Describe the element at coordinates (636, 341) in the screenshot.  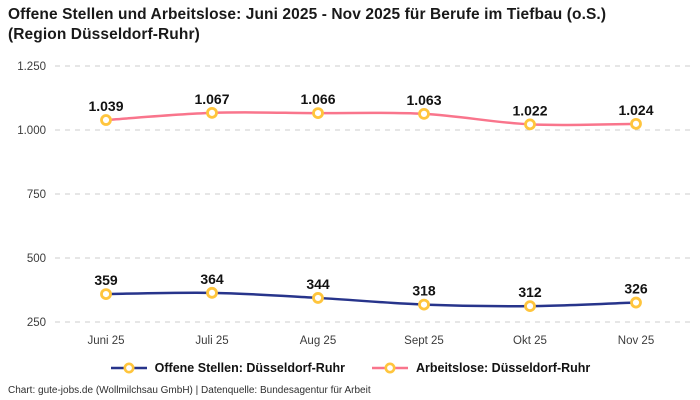
I see `x-axis-tick-label: Nov 25` at that location.